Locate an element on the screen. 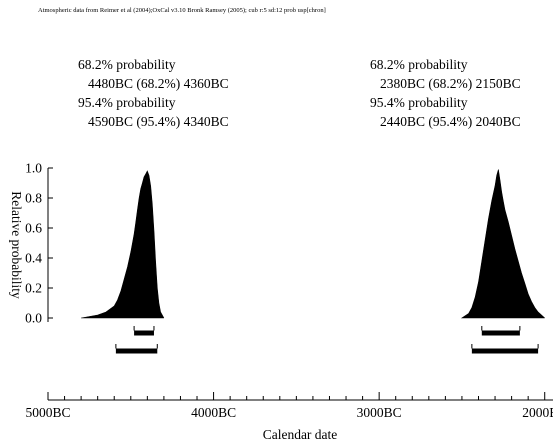  x-tick-label: 2000BC is located at coordinates (537, 412).